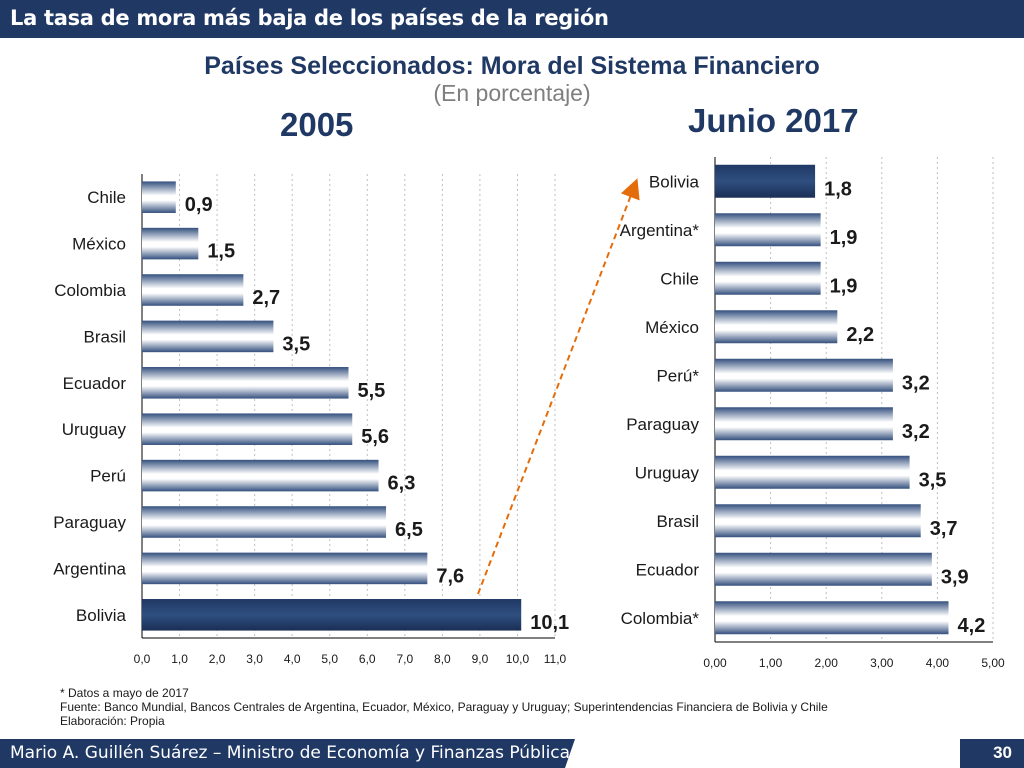  Describe the element at coordinates (221, 252) in the screenshot. I see `value-label: 1,5` at that location.